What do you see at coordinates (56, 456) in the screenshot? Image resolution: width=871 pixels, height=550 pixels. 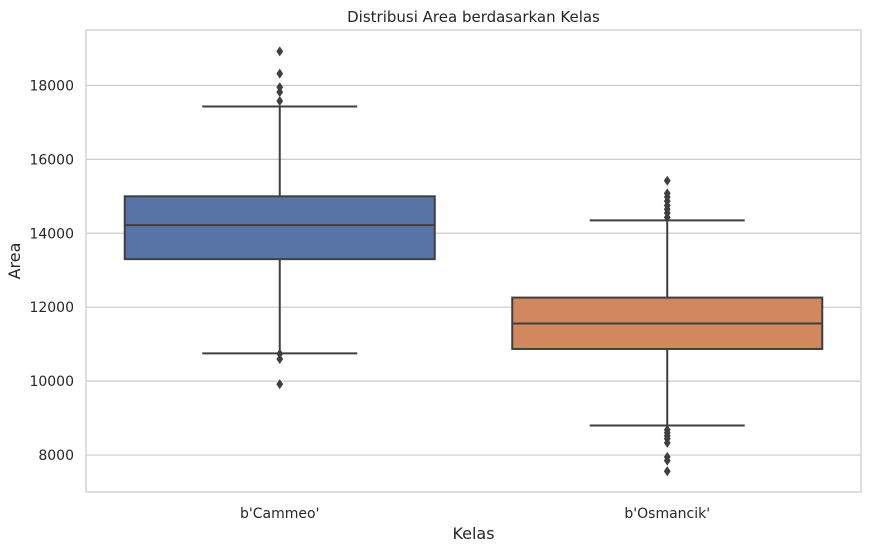 I see `y-tick-label: 8000` at bounding box center [56, 456].